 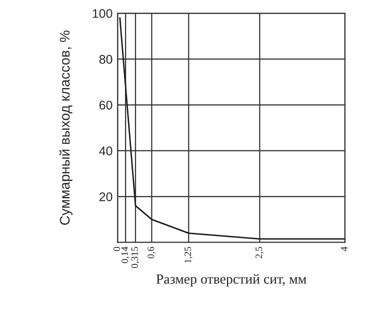 What do you see at coordinates (105, 151) in the screenshot?
I see `y-tick-label: 40` at bounding box center [105, 151].